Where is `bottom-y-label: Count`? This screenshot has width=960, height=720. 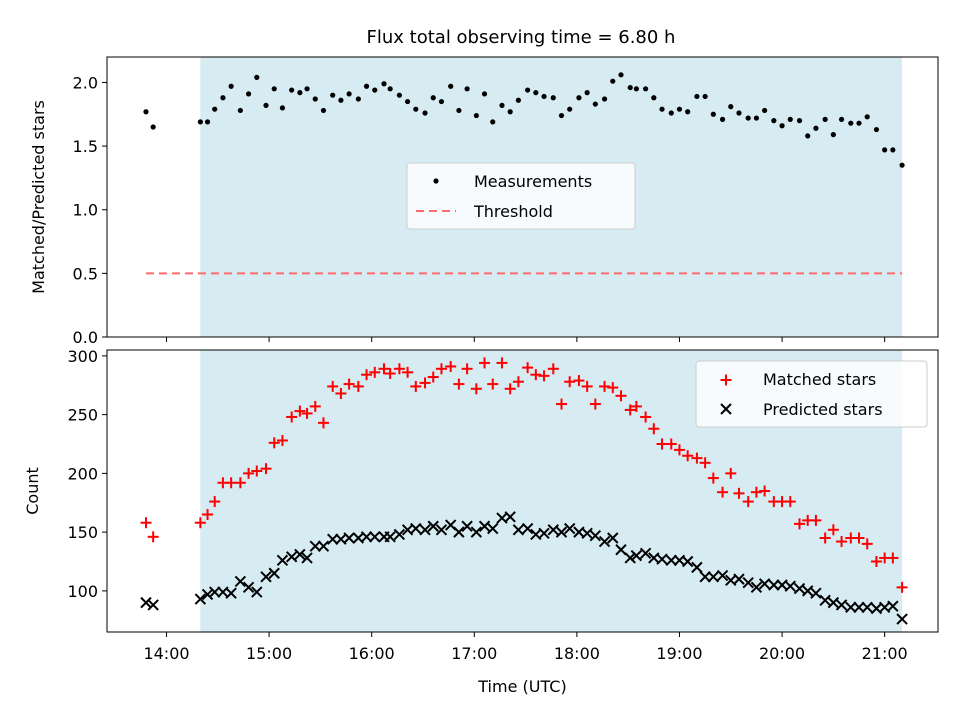 bottom-y-label: Count is located at coordinates (32, 491).